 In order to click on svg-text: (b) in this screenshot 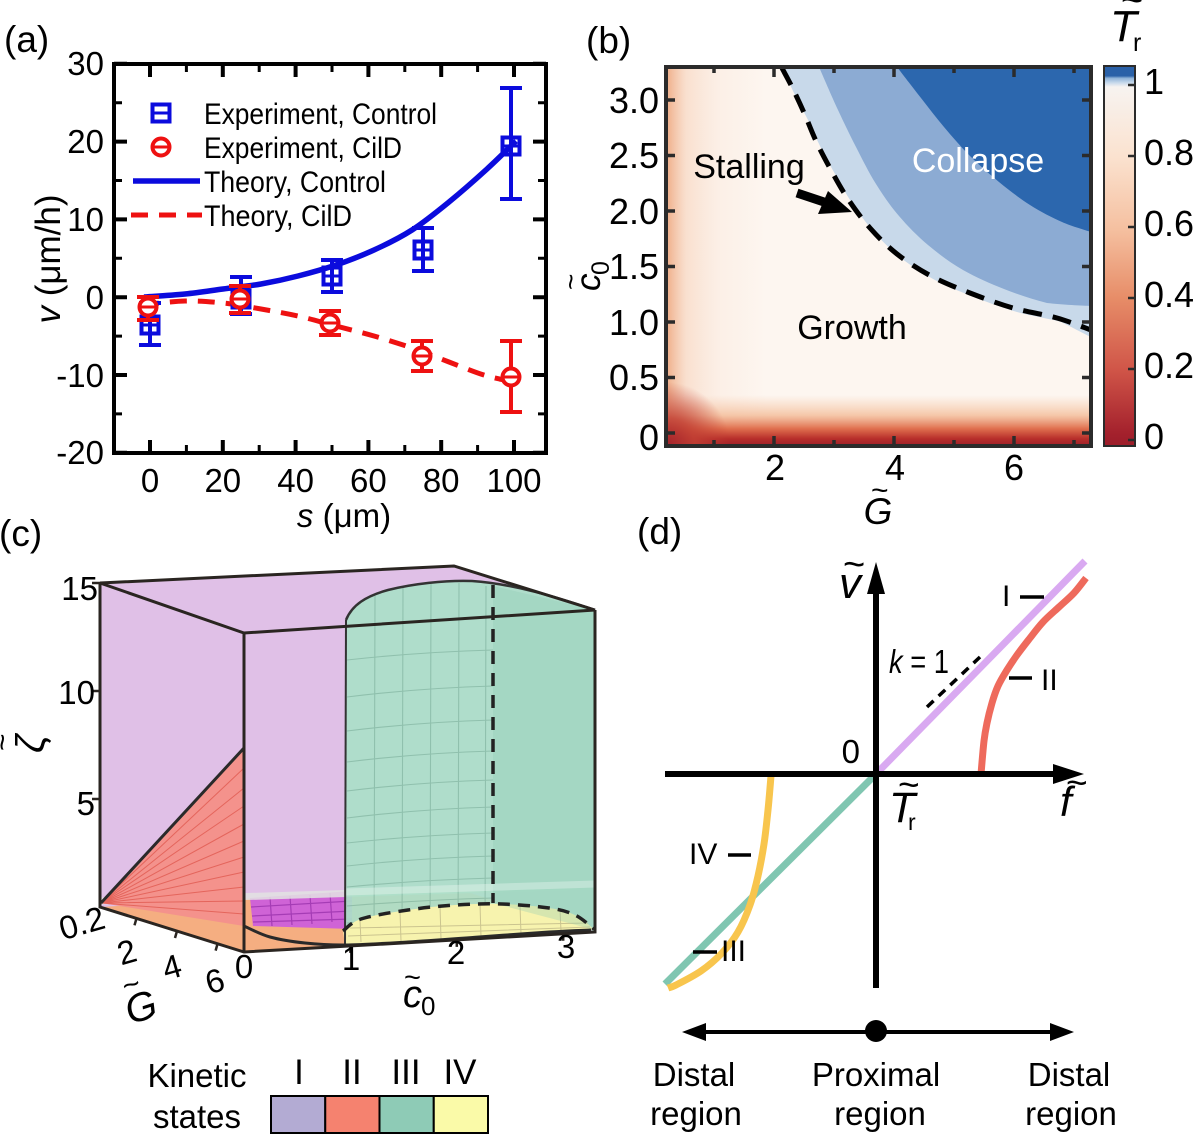, I will do `click(608, 40)`.